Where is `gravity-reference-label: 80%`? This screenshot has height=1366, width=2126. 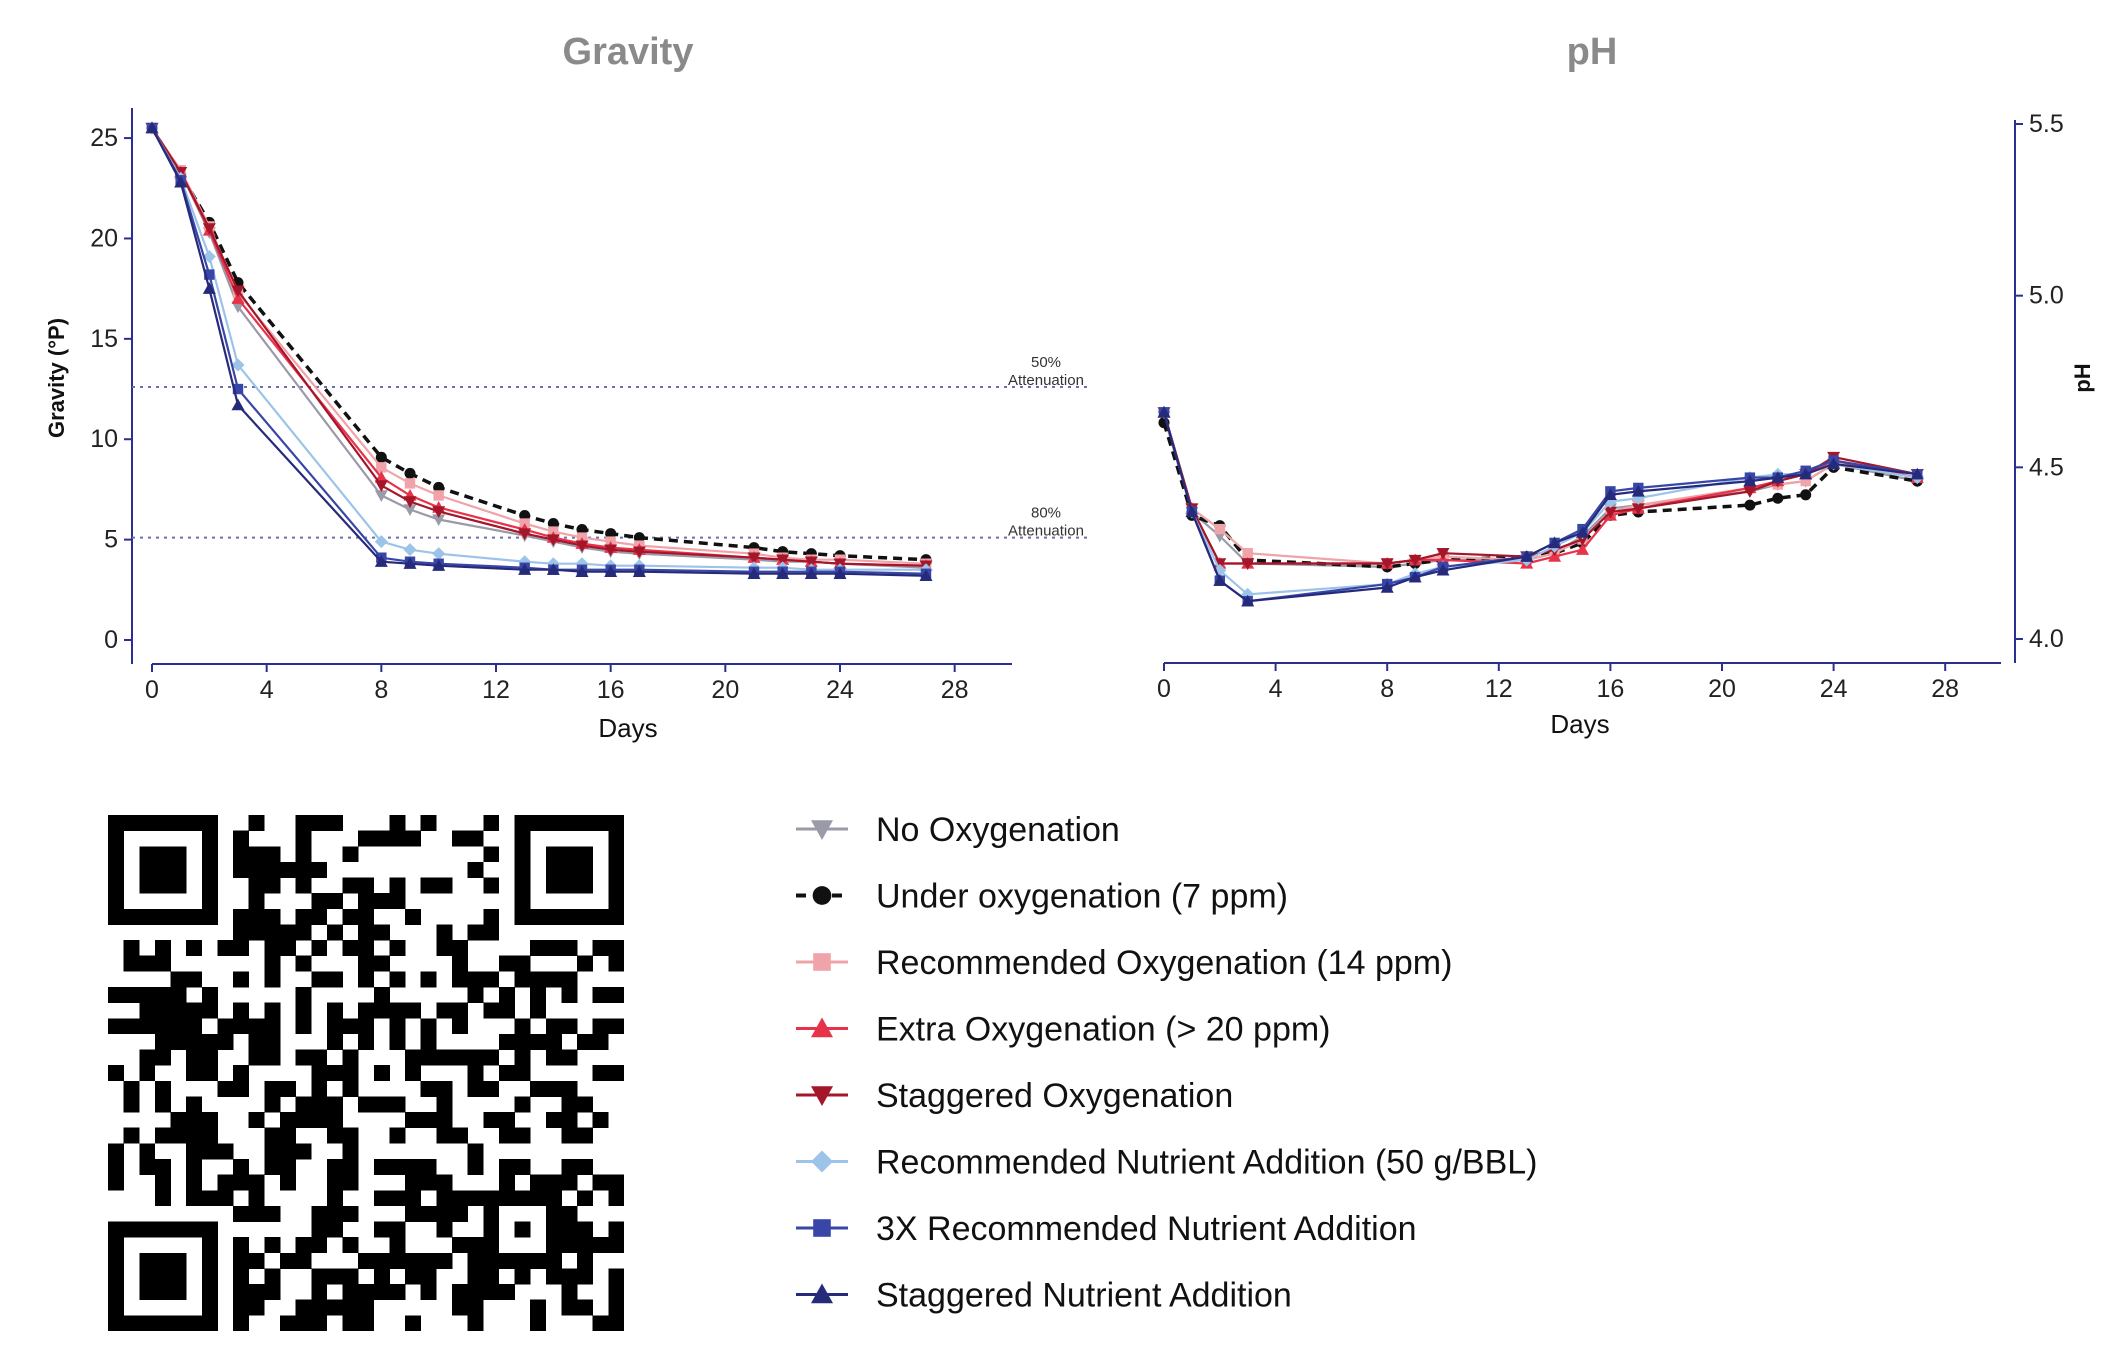 gravity-reference-label: 80% is located at coordinates (1046, 513).